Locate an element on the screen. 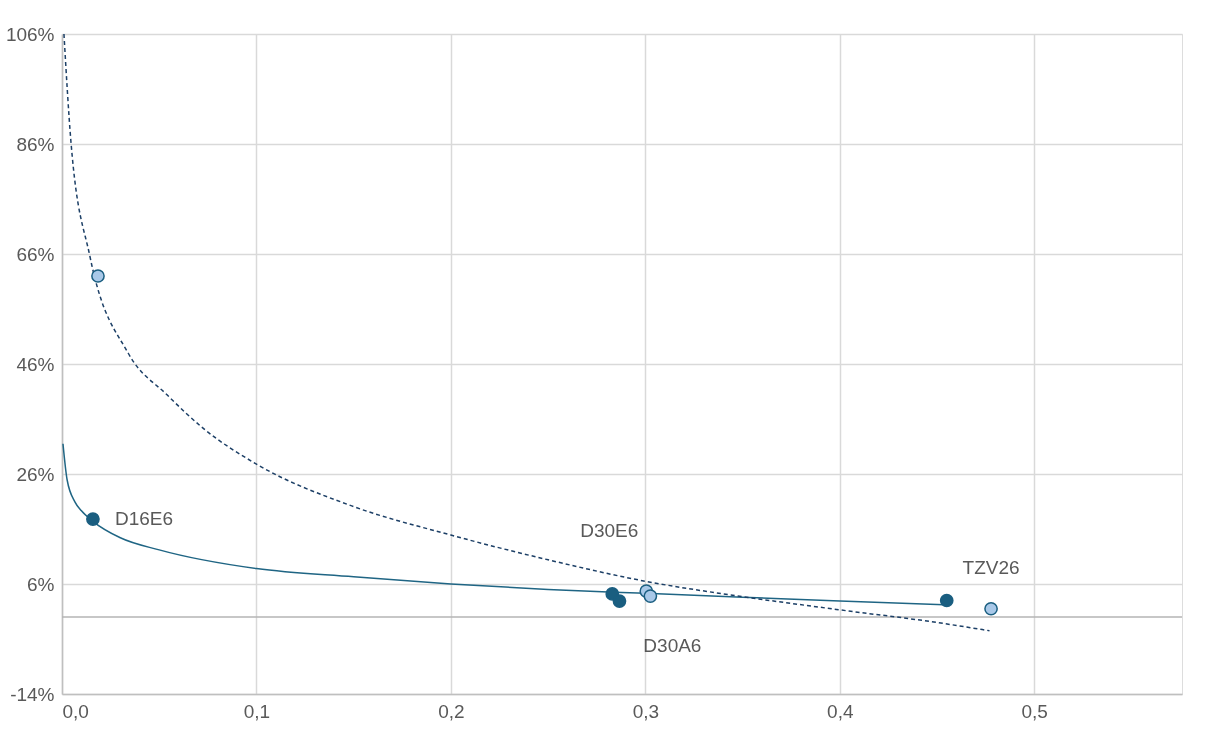 Image resolution: width=1213 pixels, height=731 pixels. x-tick-label: 0,3 is located at coordinates (646, 711).